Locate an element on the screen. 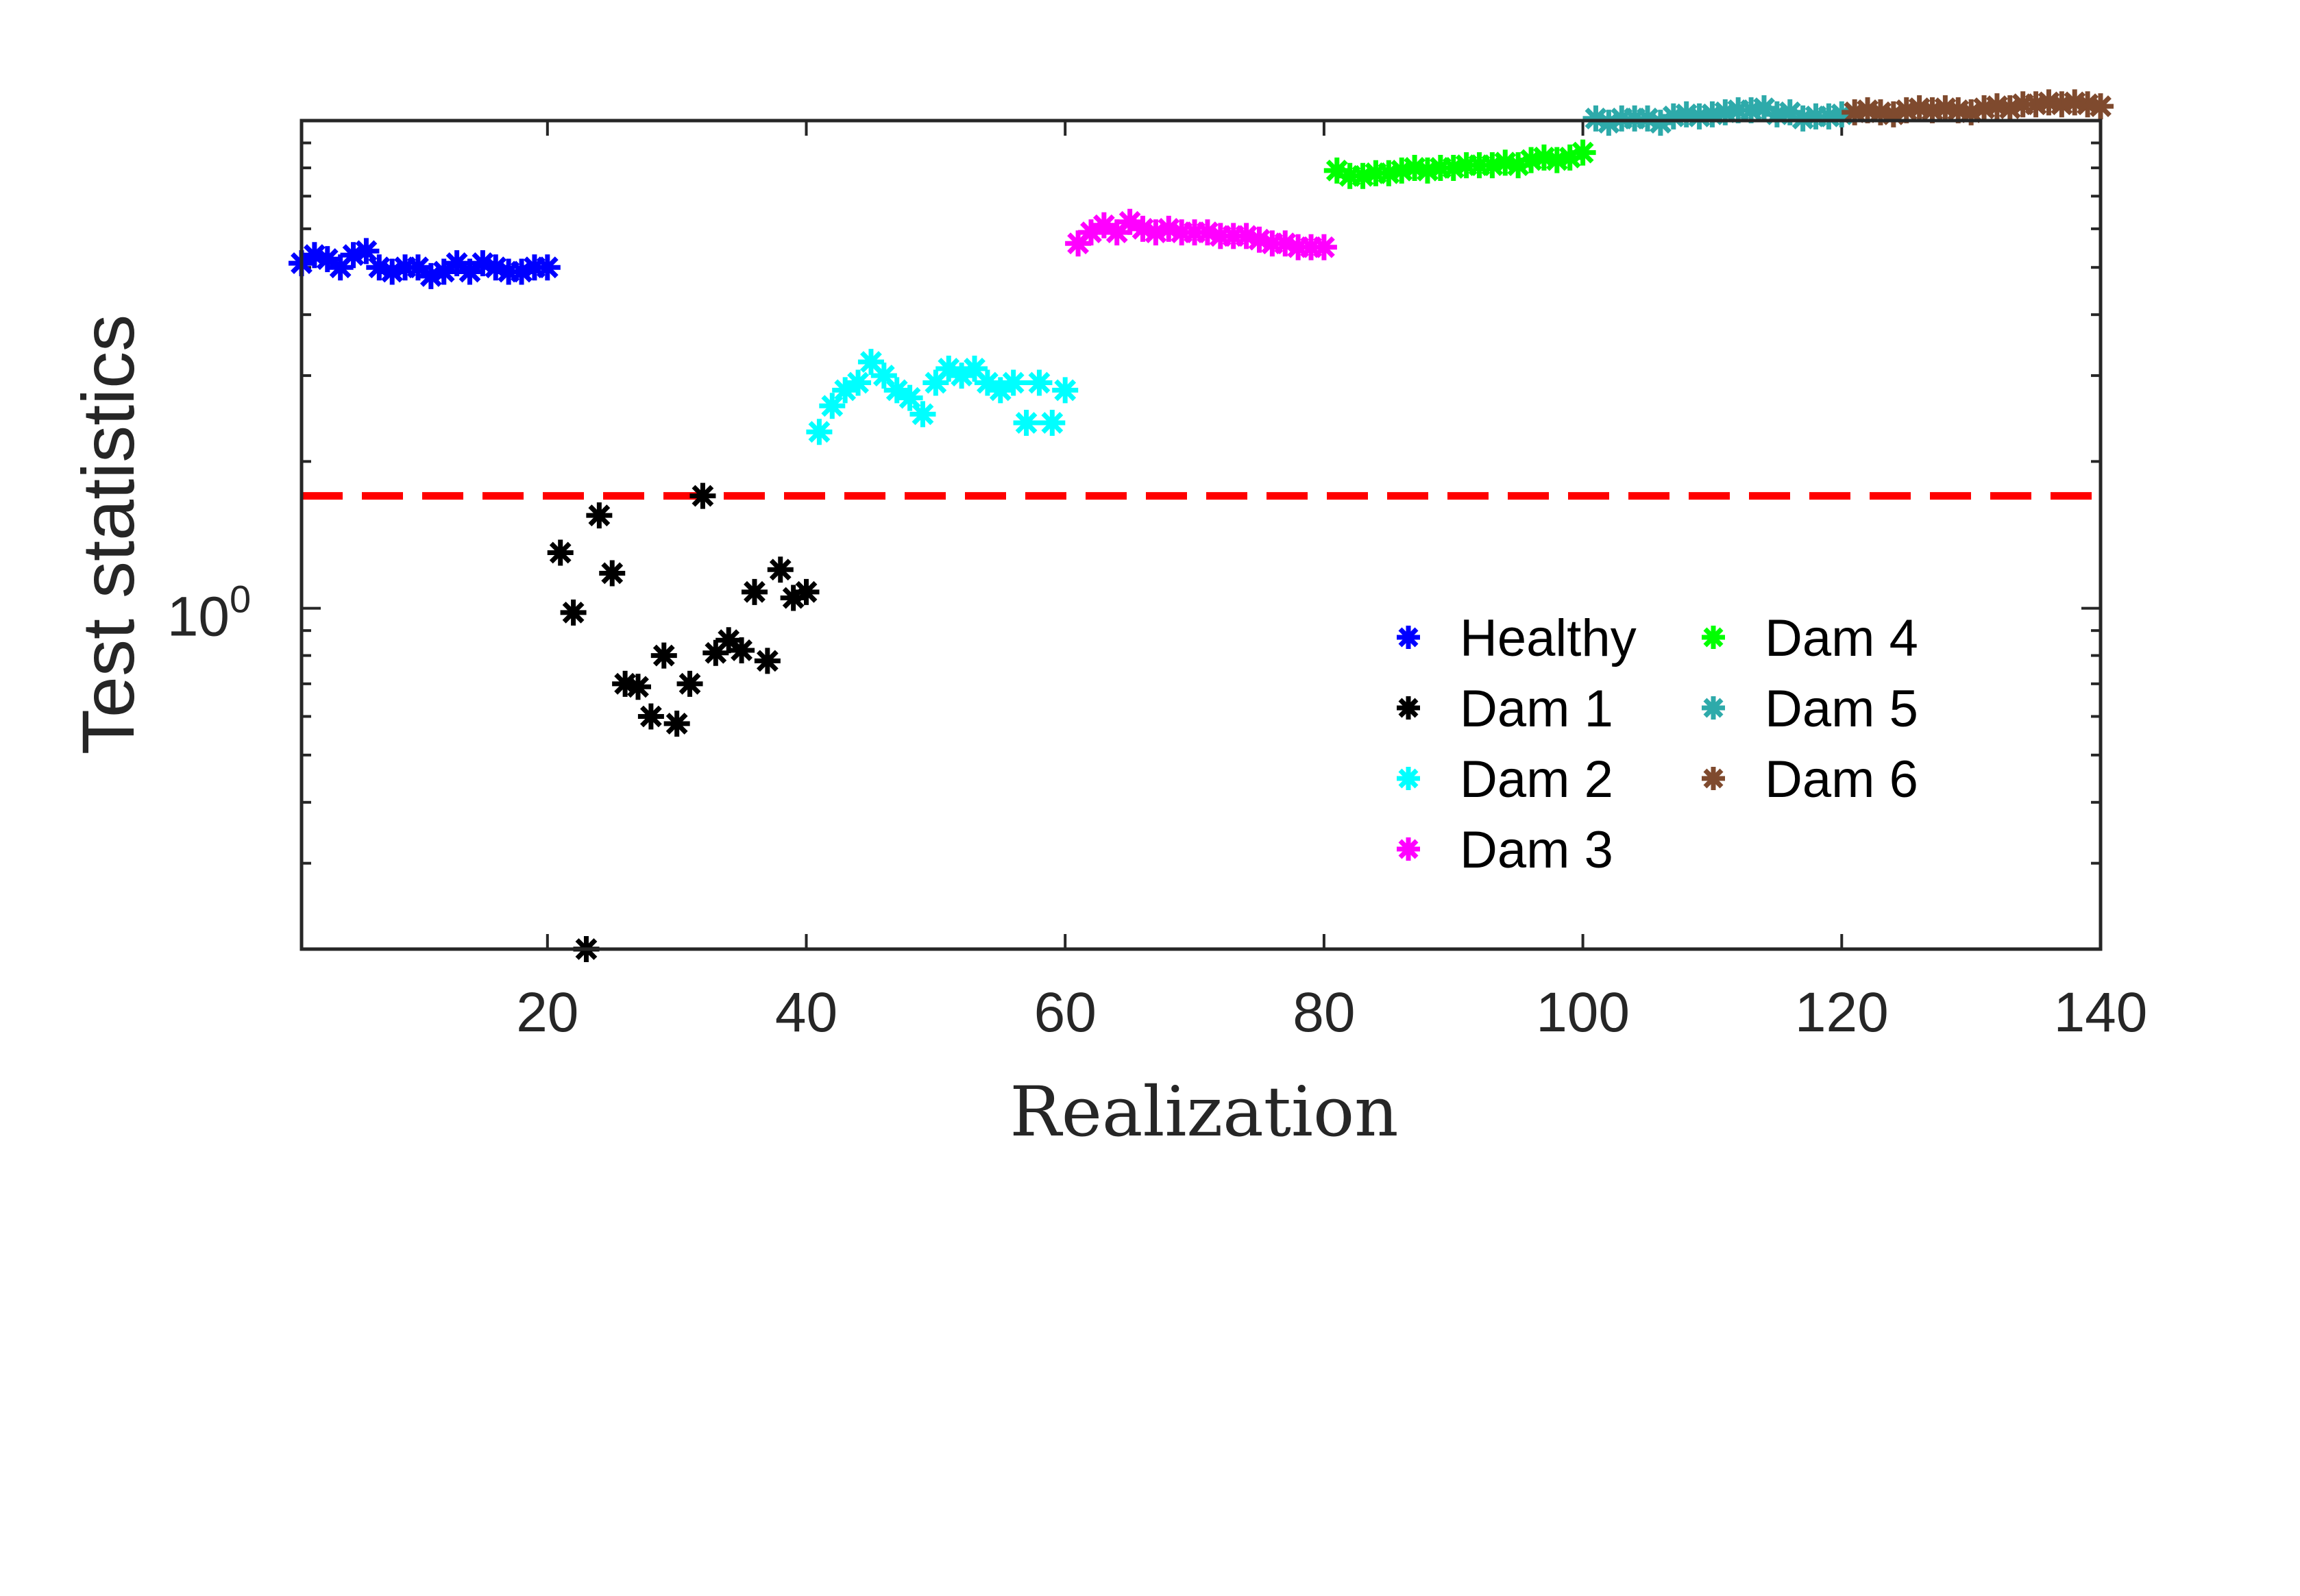 The image size is (2300, 1596). y-axis-label: Test statistics is located at coordinates (107, 534).